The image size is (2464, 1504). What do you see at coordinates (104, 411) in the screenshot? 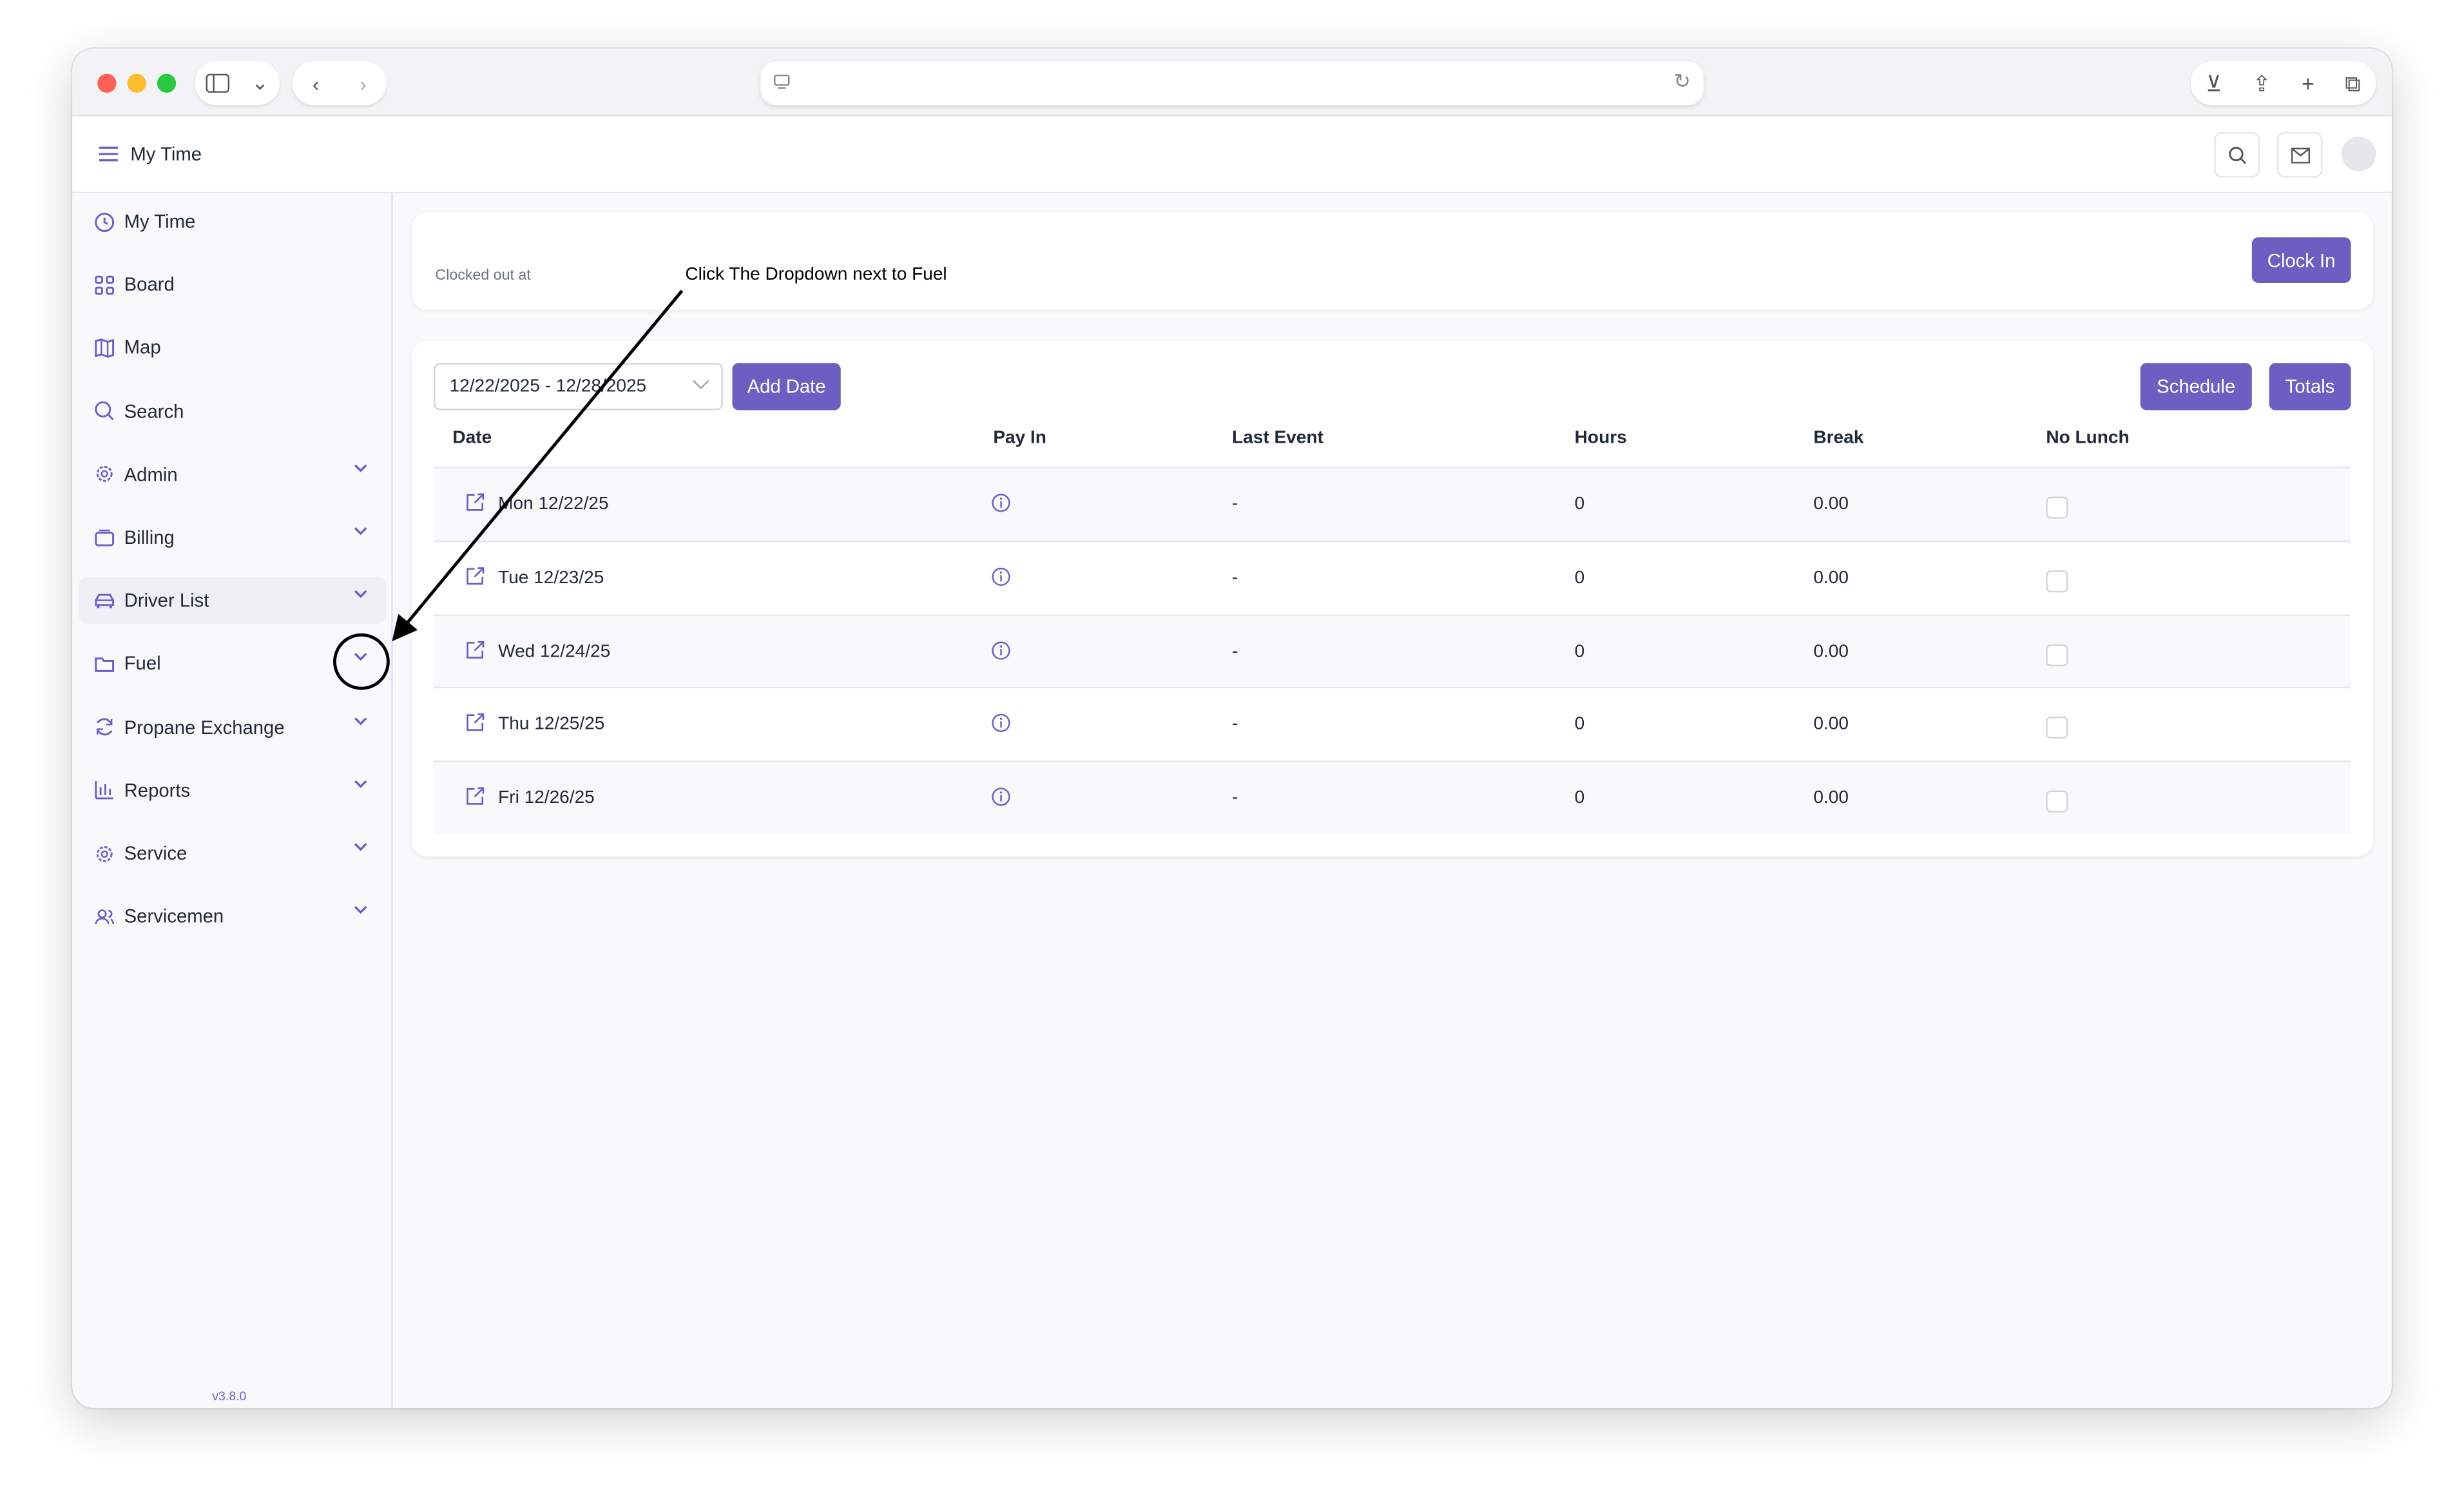
I see `search-icon` at bounding box center [104, 411].